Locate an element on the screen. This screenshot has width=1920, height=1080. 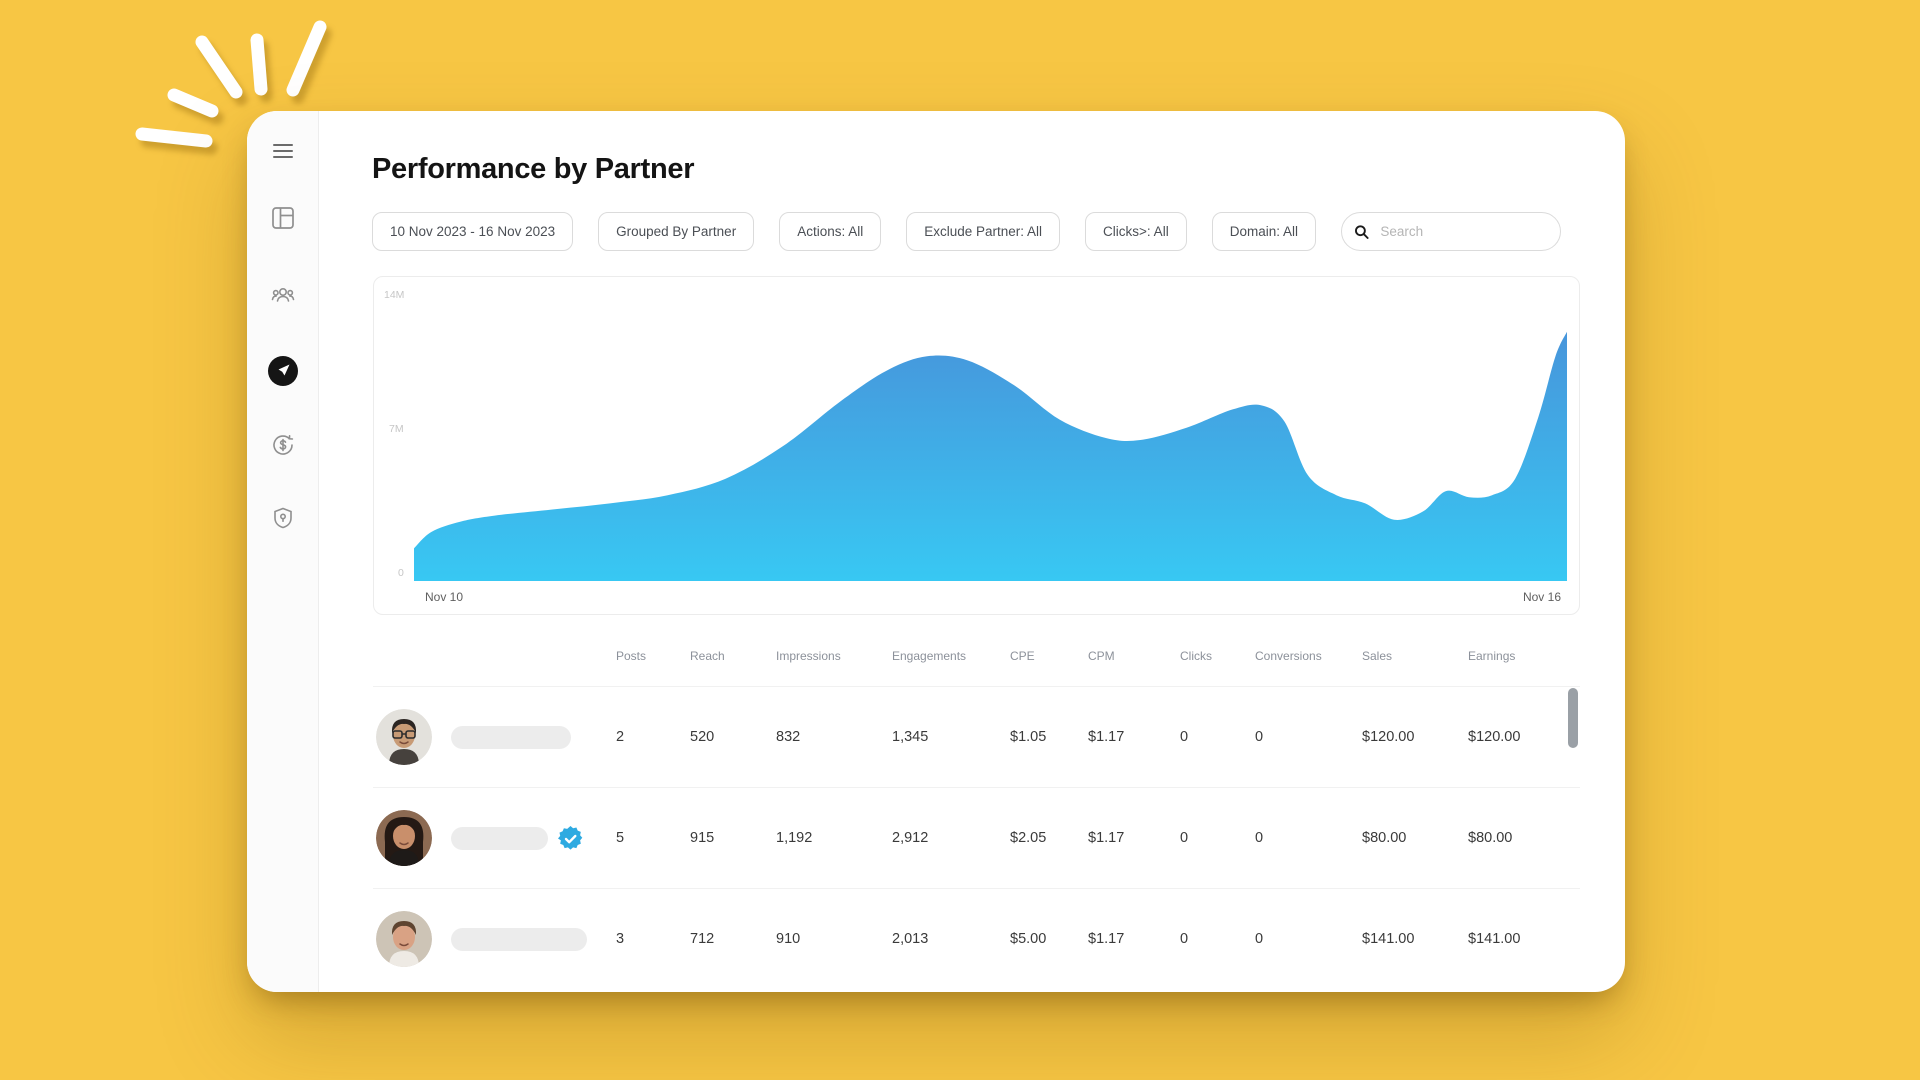
sales-value: $120.00 is located at coordinates (1388, 737).